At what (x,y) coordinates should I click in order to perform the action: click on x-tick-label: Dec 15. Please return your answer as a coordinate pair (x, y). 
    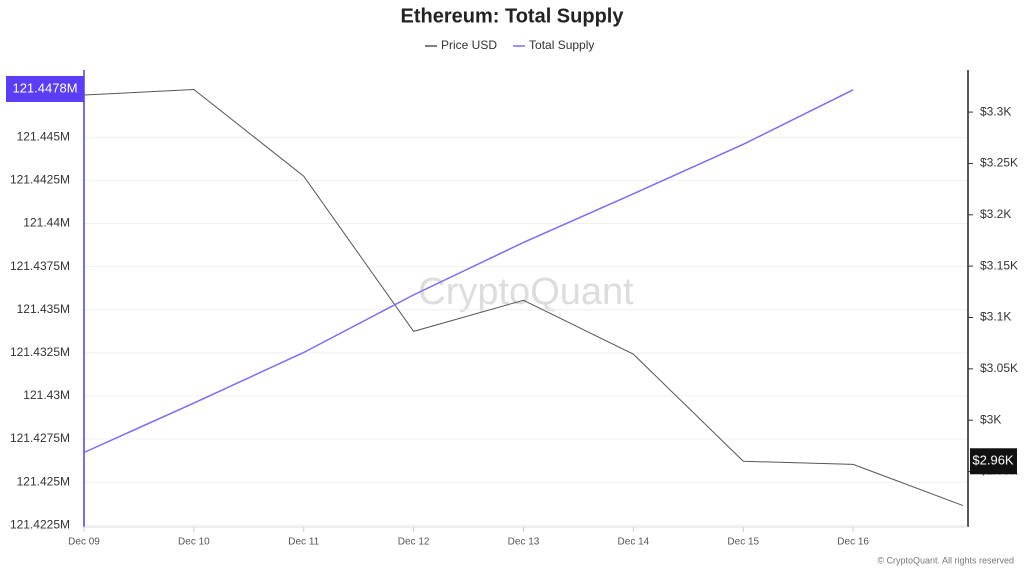
    Looking at the image, I should click on (743, 542).